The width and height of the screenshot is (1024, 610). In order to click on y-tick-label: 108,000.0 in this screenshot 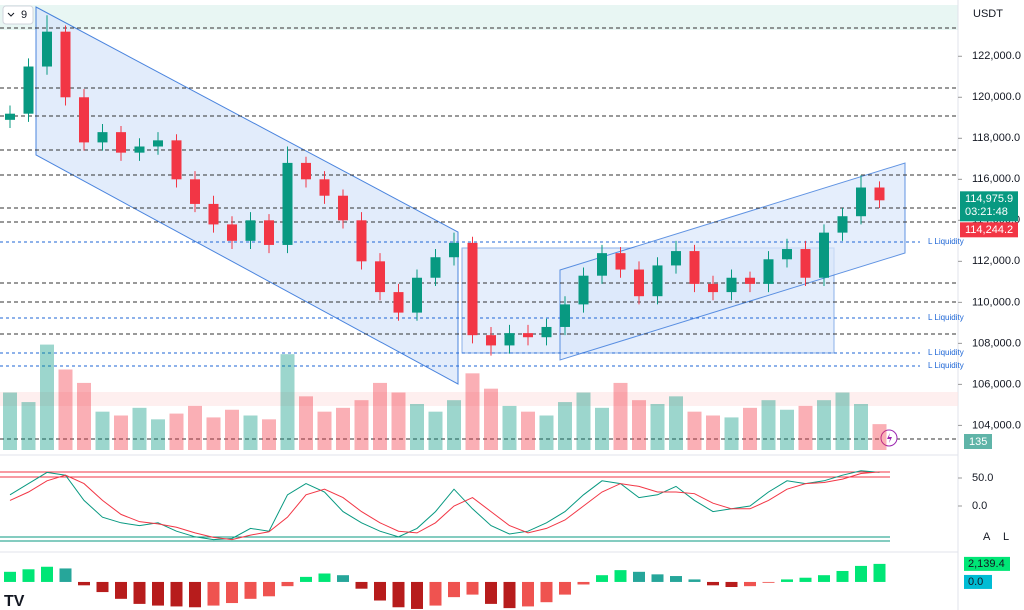, I will do `click(996, 343)`.